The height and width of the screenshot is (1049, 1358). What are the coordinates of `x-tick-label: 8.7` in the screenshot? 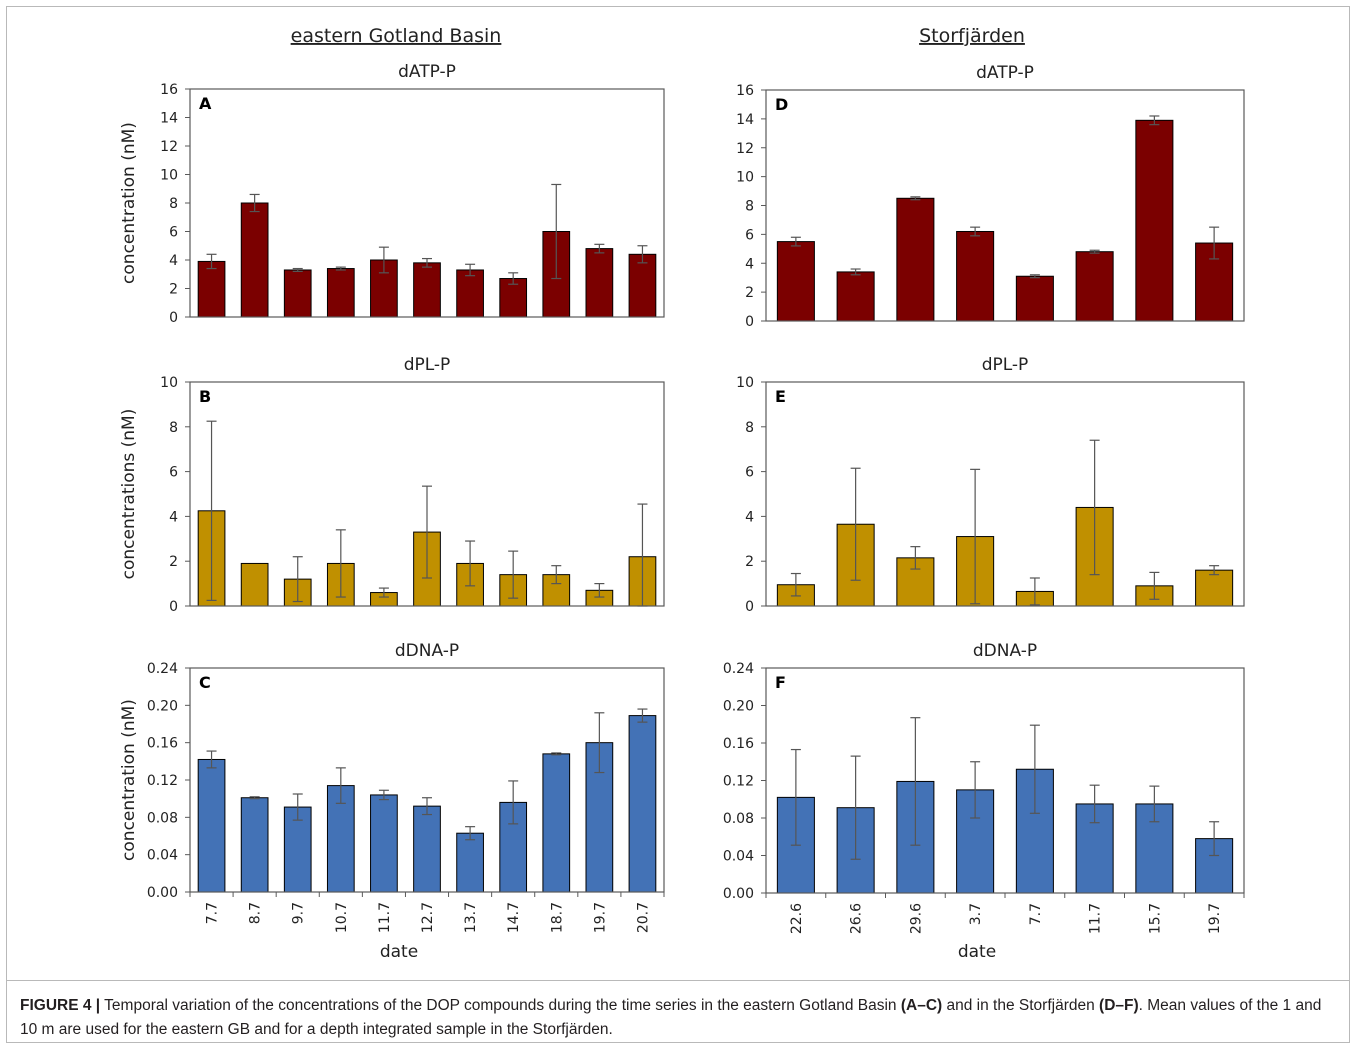 It's located at (256, 913).